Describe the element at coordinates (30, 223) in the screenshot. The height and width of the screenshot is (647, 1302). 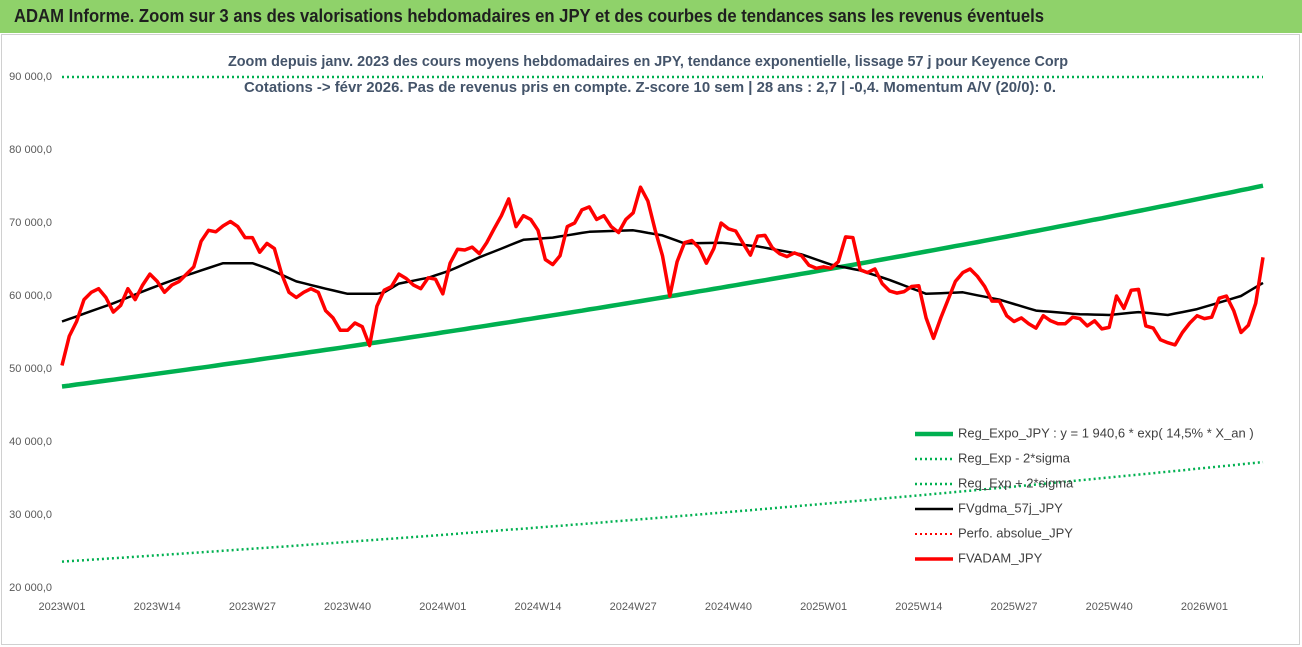
I see `y-tick-label: 70 000,0` at that location.